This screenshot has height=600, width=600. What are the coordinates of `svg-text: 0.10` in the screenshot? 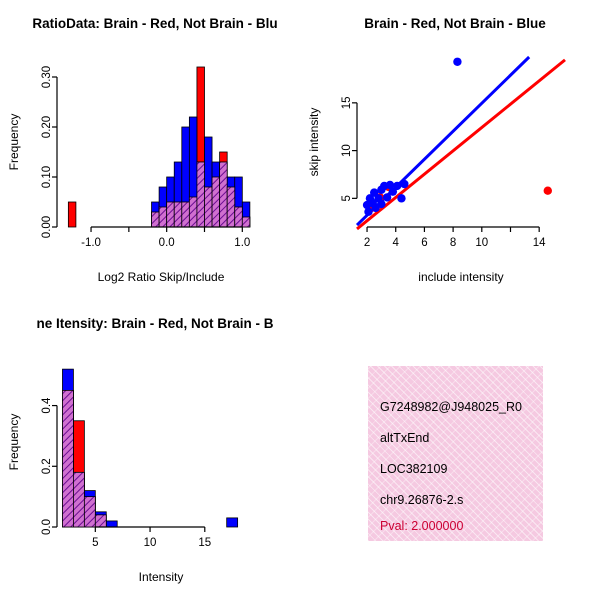 It's located at (47, 177).